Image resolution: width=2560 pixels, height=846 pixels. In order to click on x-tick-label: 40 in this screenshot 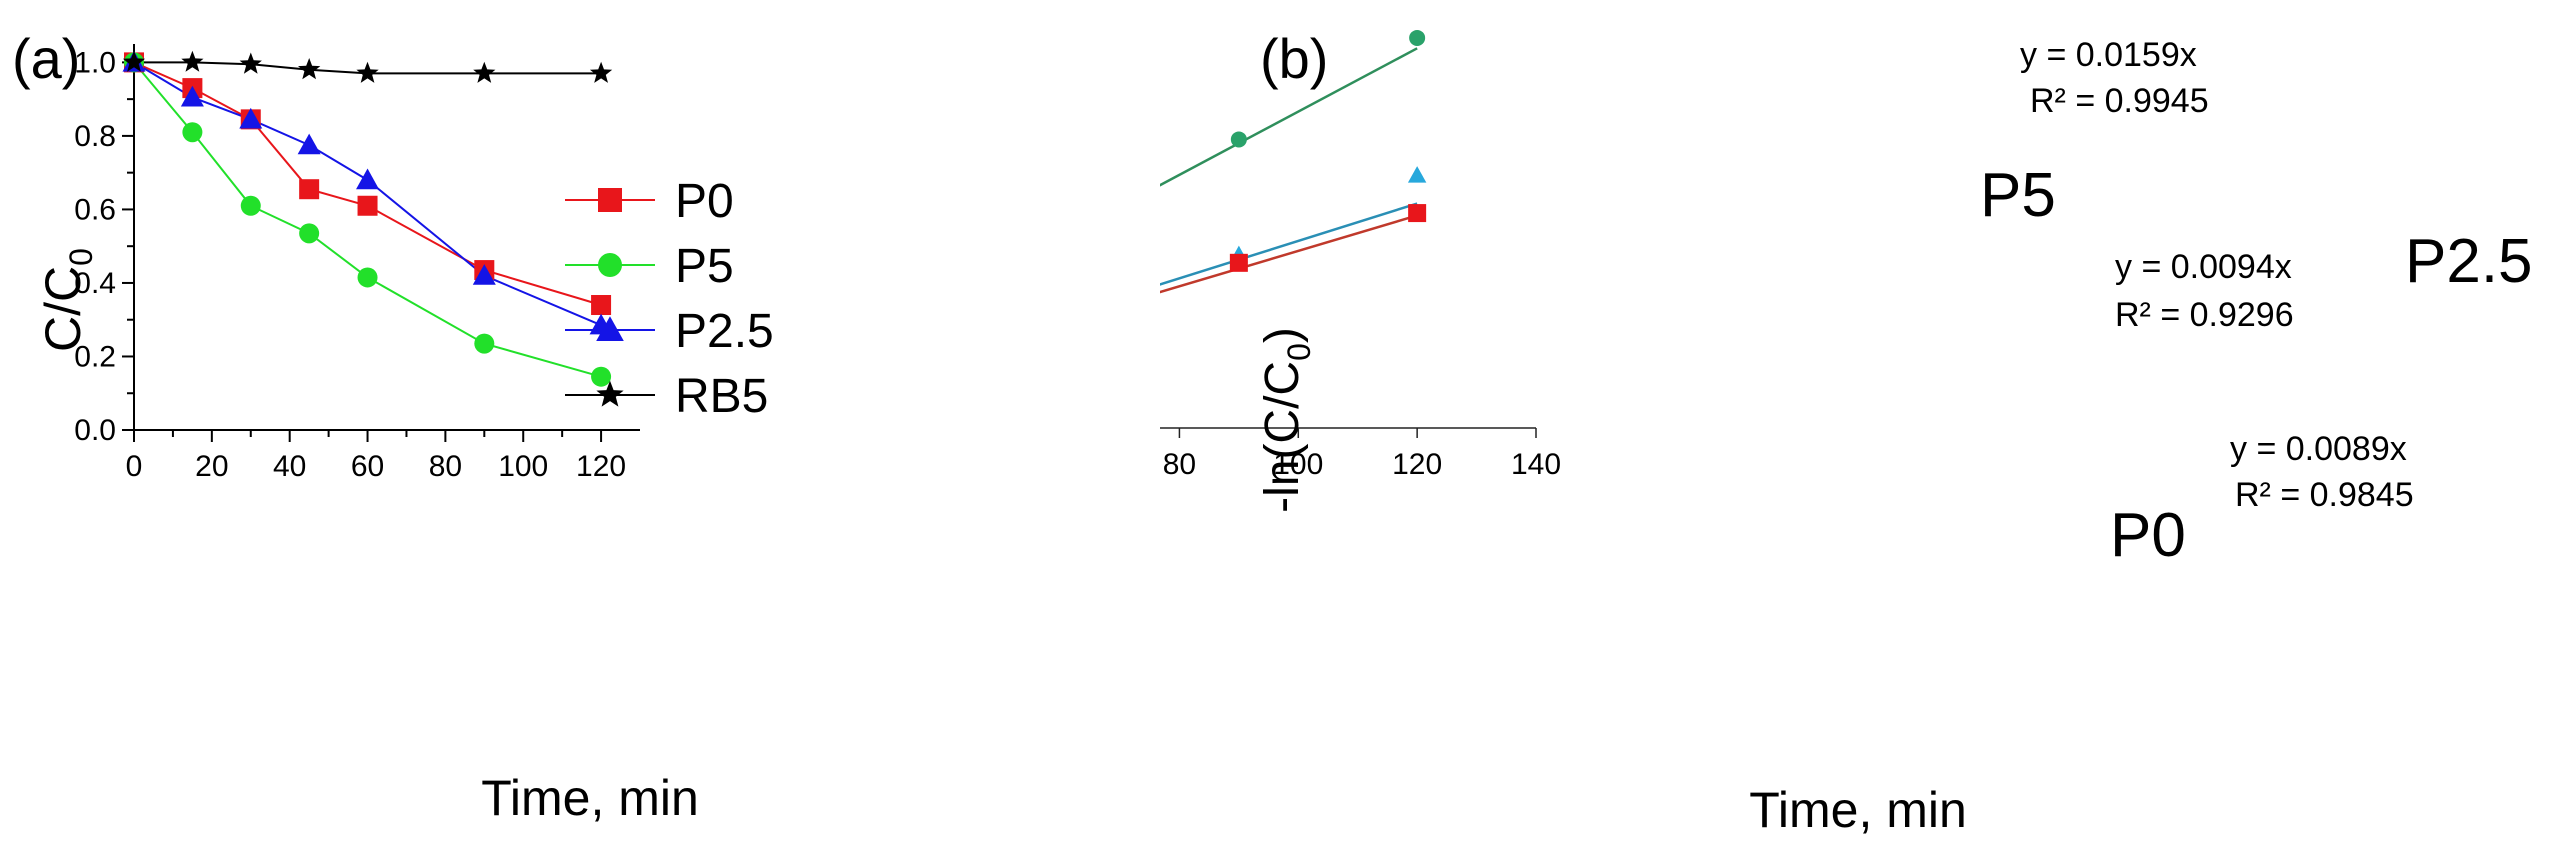, I will do `click(289, 466)`.